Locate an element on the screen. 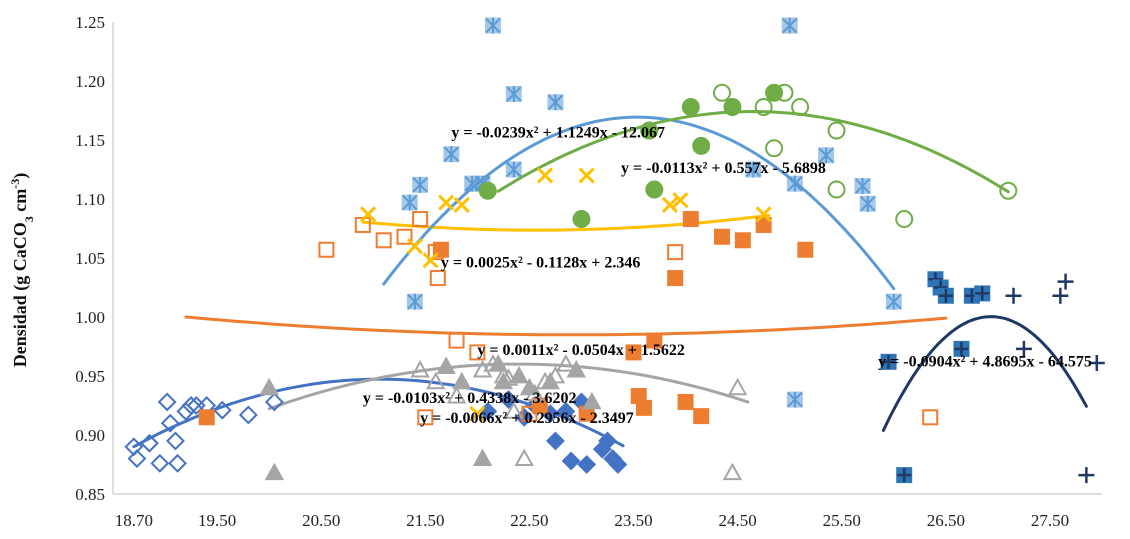 The image size is (1130, 539). x-tick-label: 22.50 is located at coordinates (529, 520).